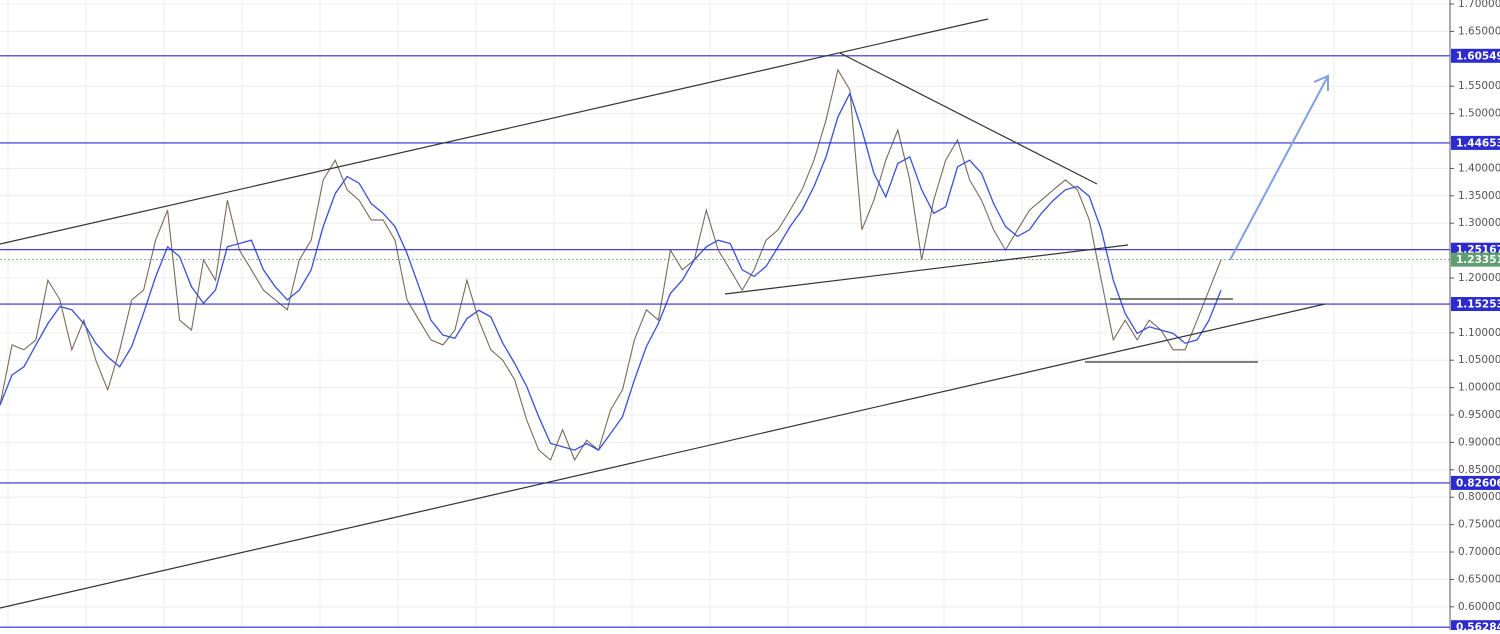 The image size is (1500, 634). Describe the element at coordinates (1479, 579) in the screenshot. I see `y-tick-label: 0.65000` at that location.